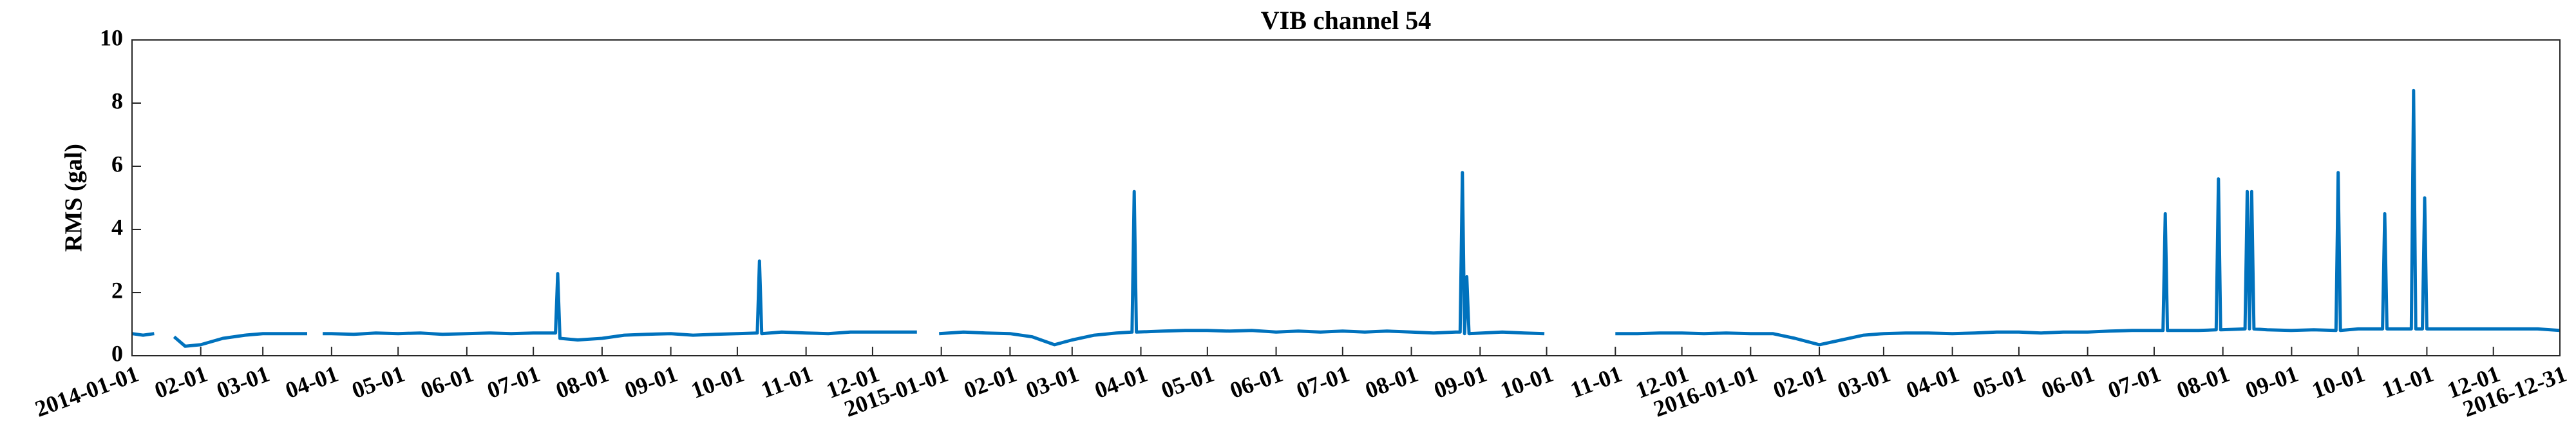  Describe the element at coordinates (117, 164) in the screenshot. I see `y-tick-label: 6` at that location.